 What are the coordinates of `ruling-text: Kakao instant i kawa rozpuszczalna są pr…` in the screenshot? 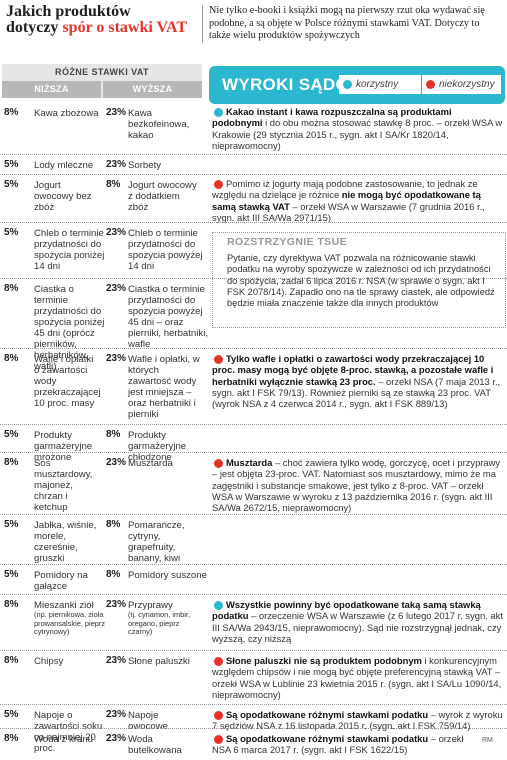 It's located at (357, 128).